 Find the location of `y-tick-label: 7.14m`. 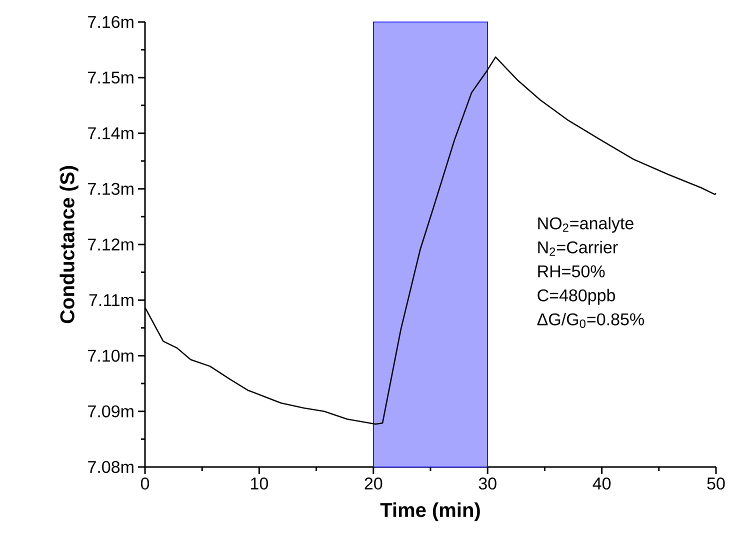

y-tick-label: 7.14m is located at coordinates (111, 133).